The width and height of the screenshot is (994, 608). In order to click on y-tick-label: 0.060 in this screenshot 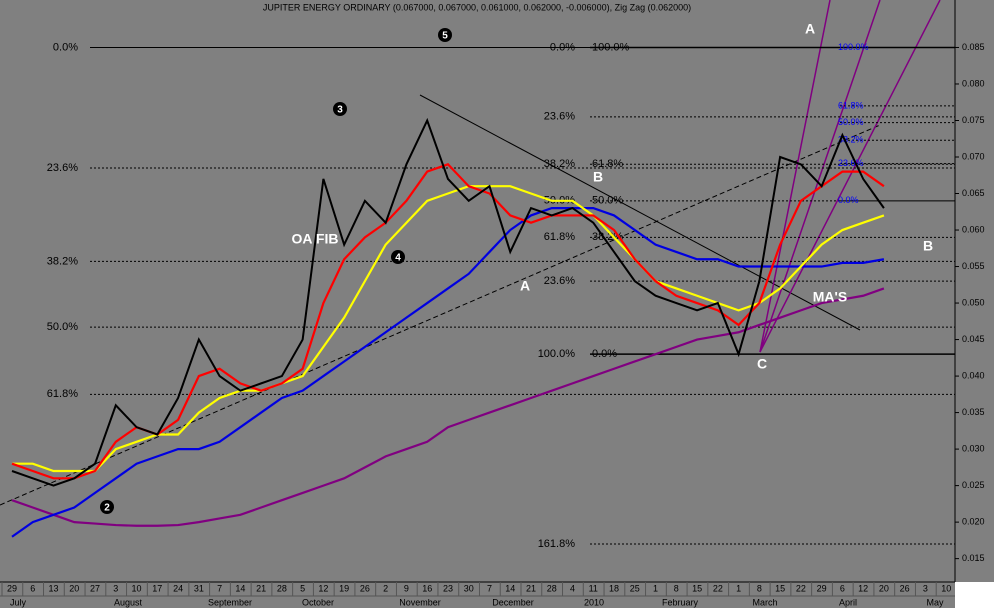, I will do `click(973, 229)`.